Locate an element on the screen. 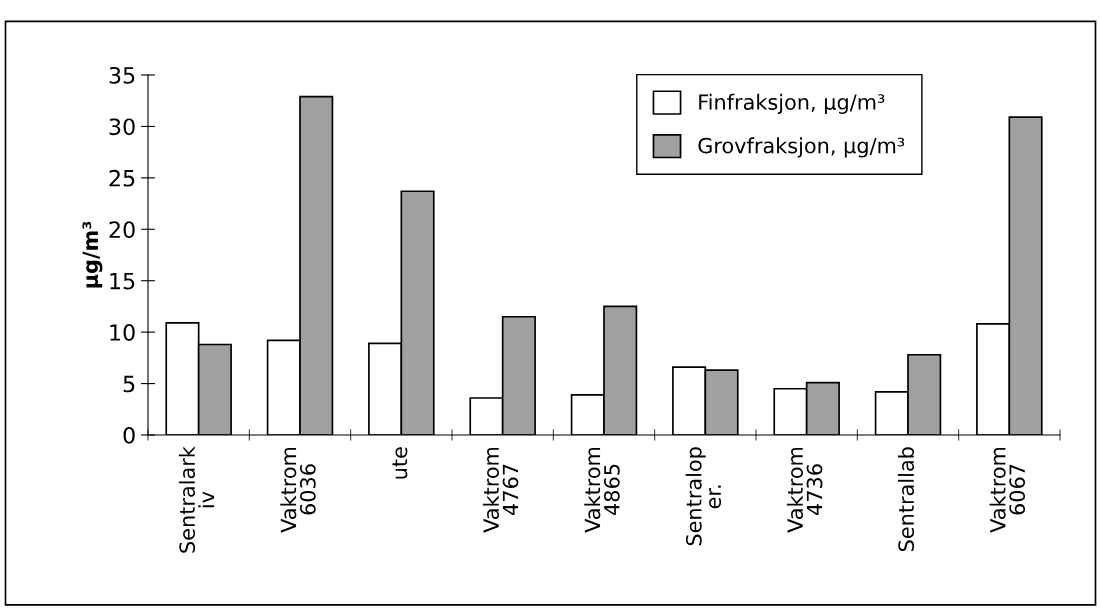 The image size is (1101, 611). x-tick-label: Sentrallab is located at coordinates (906, 499).